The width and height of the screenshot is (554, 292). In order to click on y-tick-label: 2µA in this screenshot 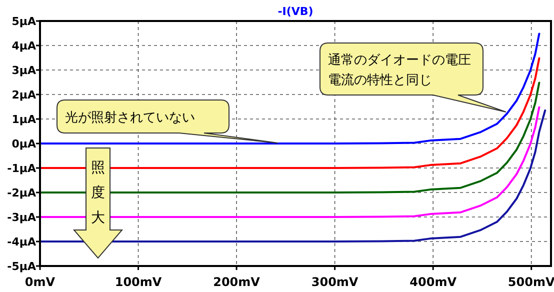, I will do `click(24, 95)`.